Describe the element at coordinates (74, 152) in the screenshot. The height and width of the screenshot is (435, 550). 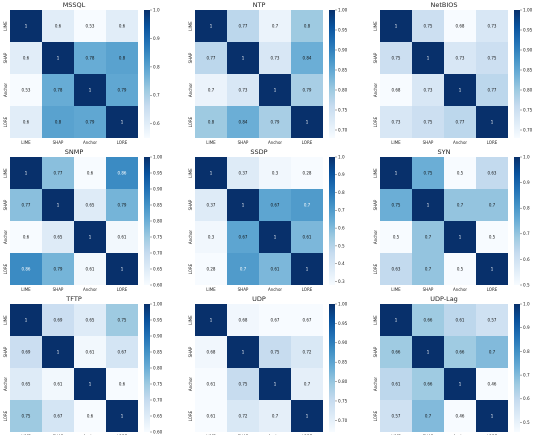
I see `chart-title: SNMP` at that location.